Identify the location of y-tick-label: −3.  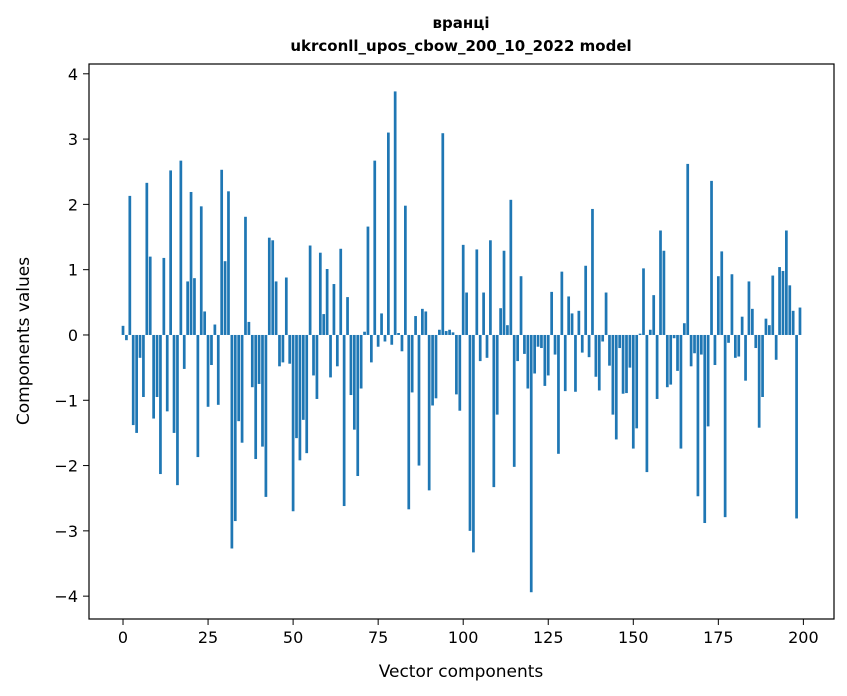
(66, 531).